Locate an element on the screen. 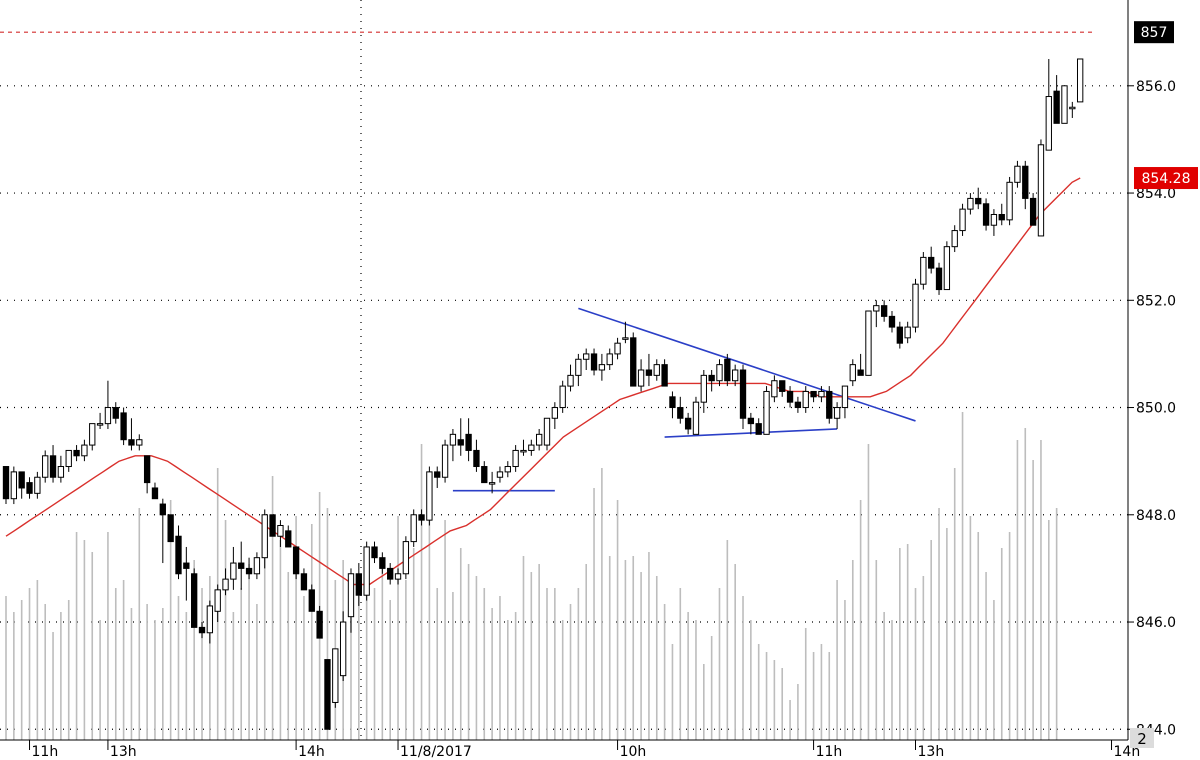  corner-label: 2 is located at coordinates (1142, 739).